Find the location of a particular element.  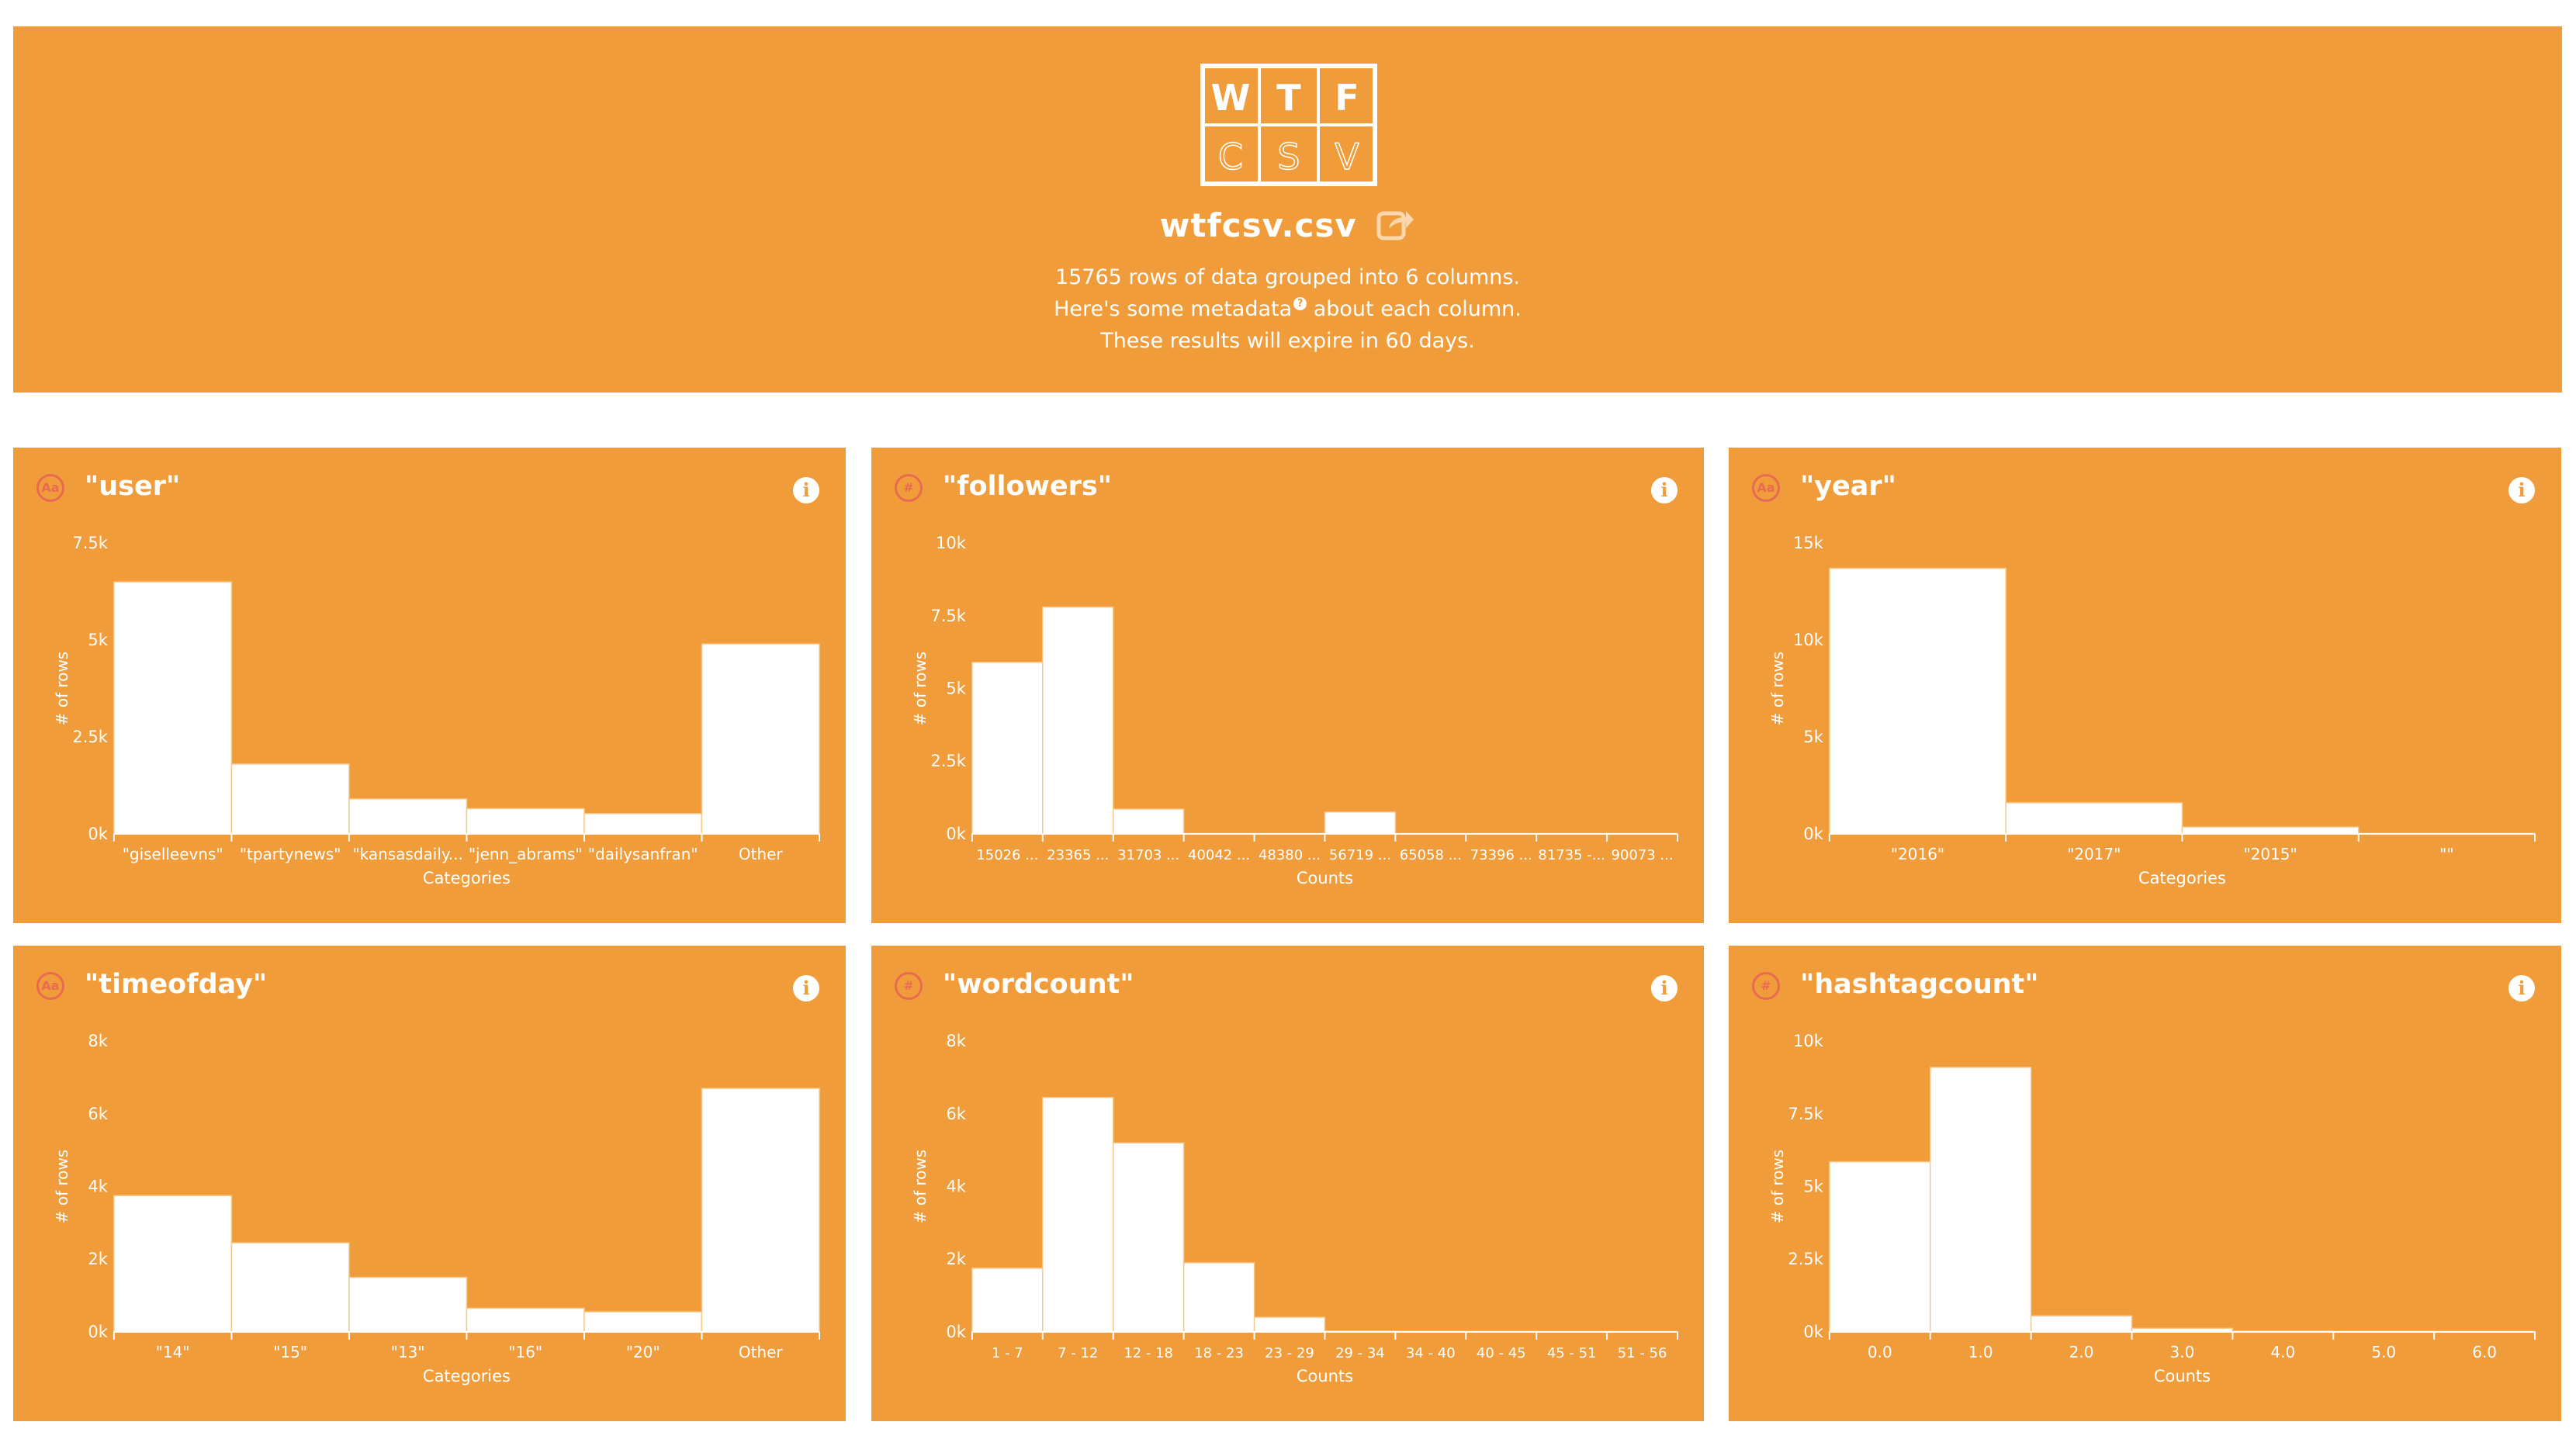

x-tick-label: "giselleevns" is located at coordinates (173, 854).